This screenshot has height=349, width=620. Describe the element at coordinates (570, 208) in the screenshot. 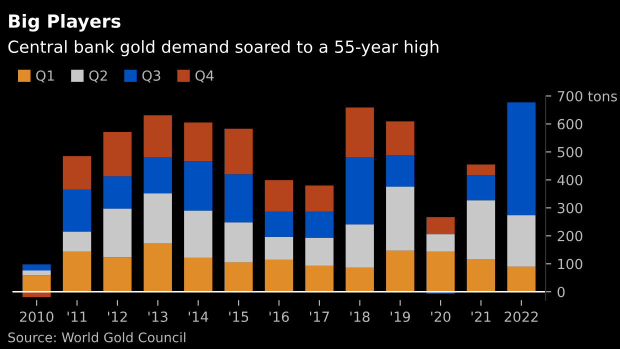

I see `y-tick-label: 300` at that location.